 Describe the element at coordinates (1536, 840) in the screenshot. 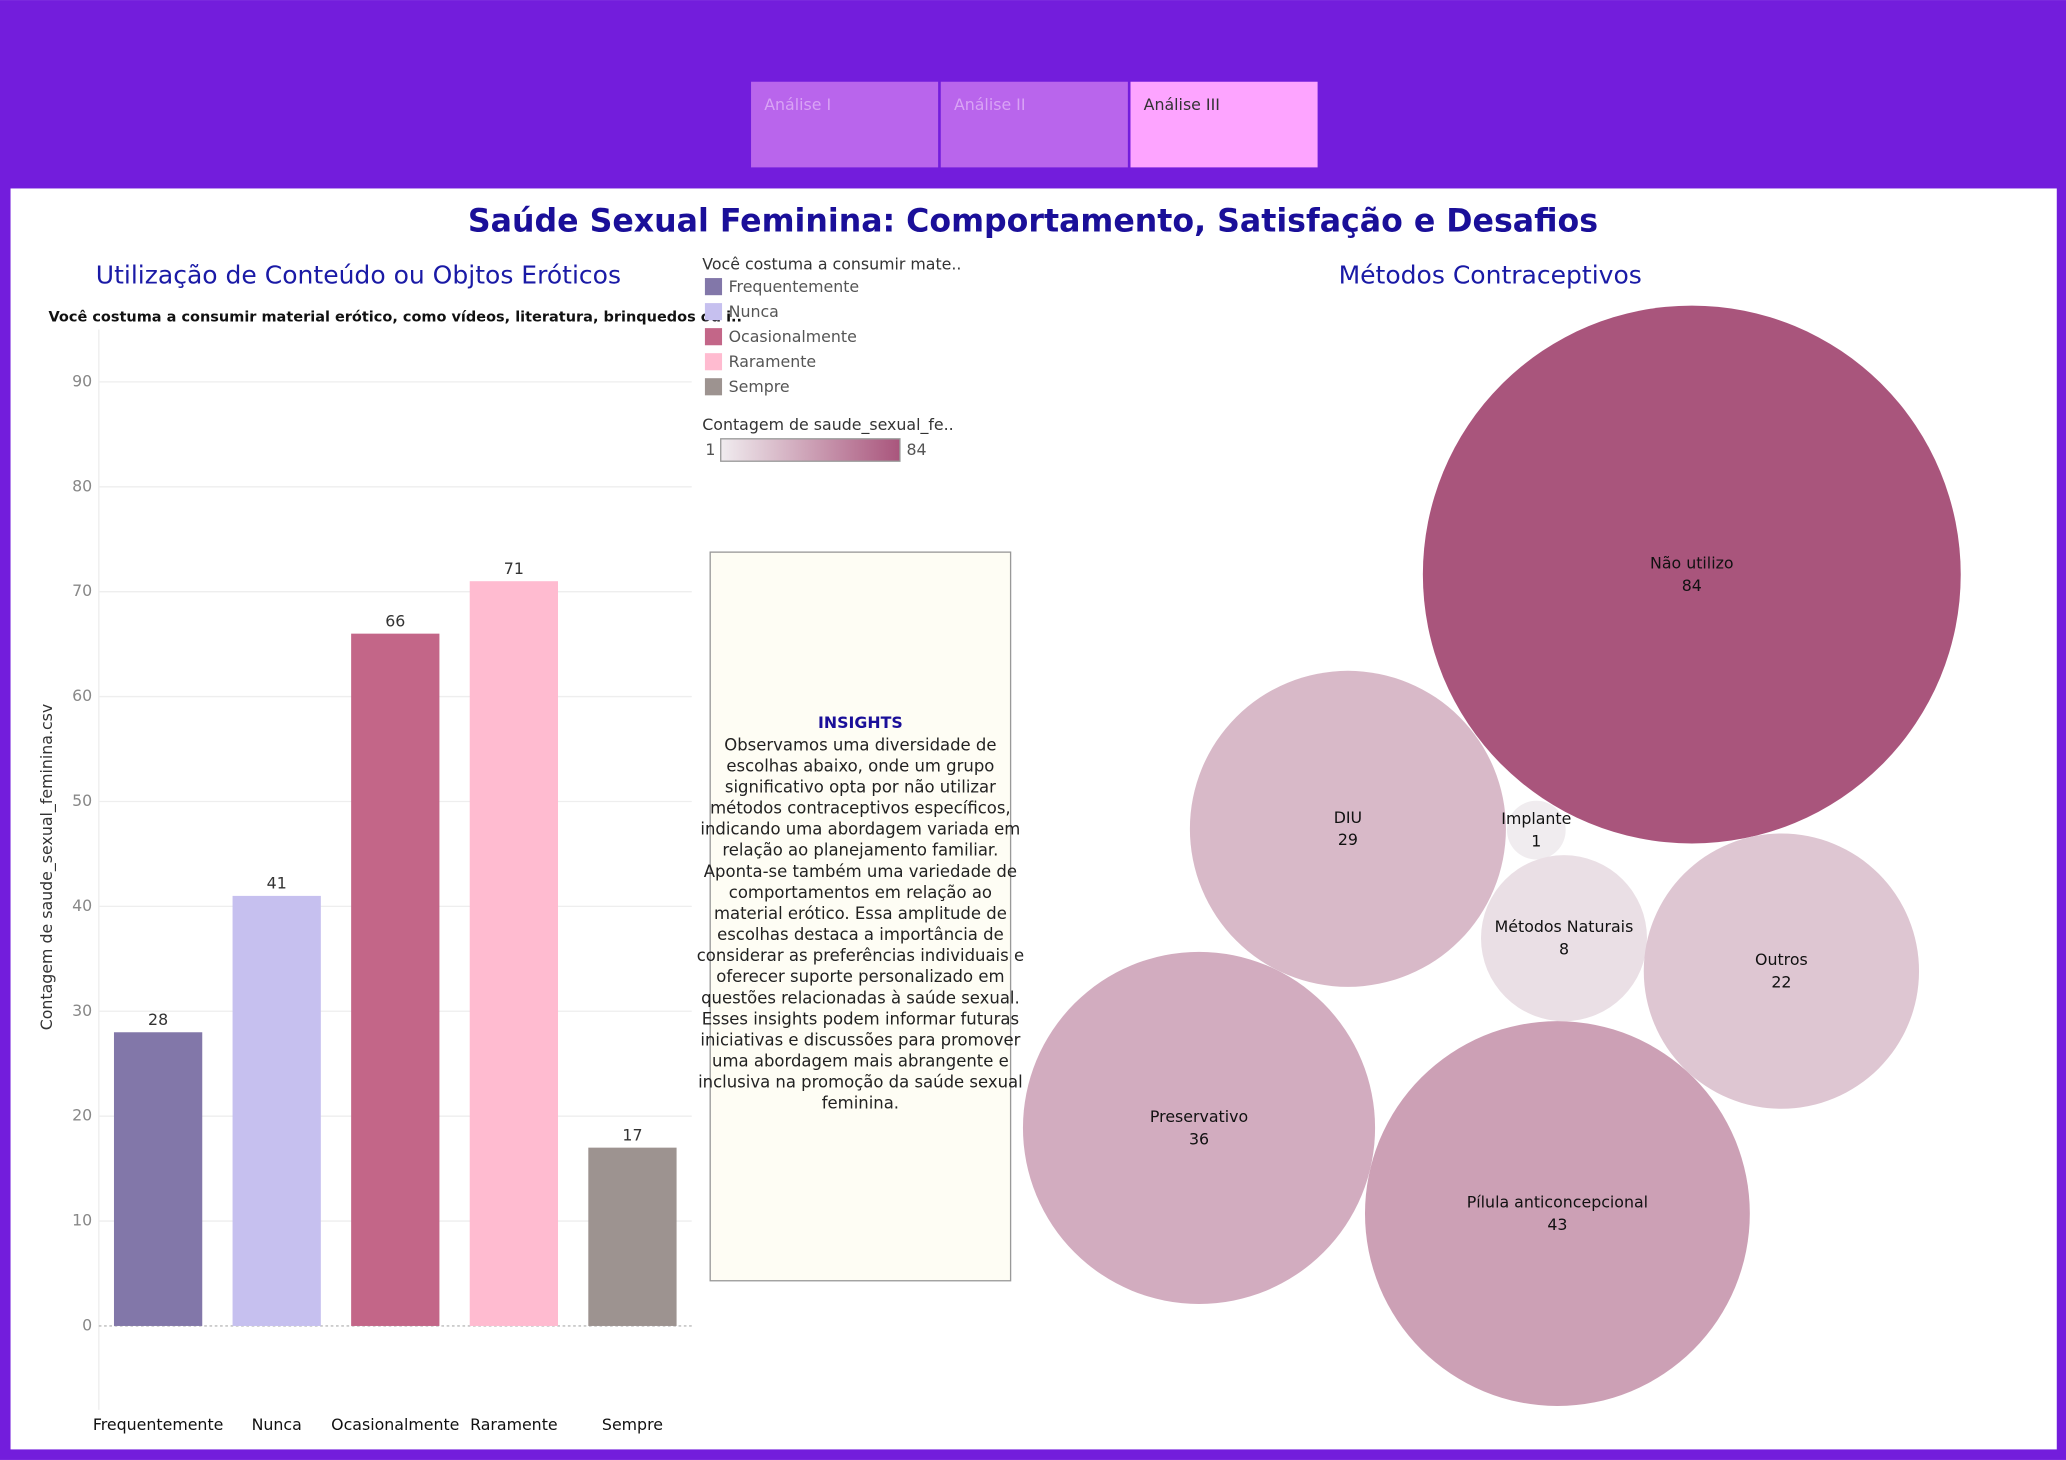

I see `bubble-value: 1` at that location.